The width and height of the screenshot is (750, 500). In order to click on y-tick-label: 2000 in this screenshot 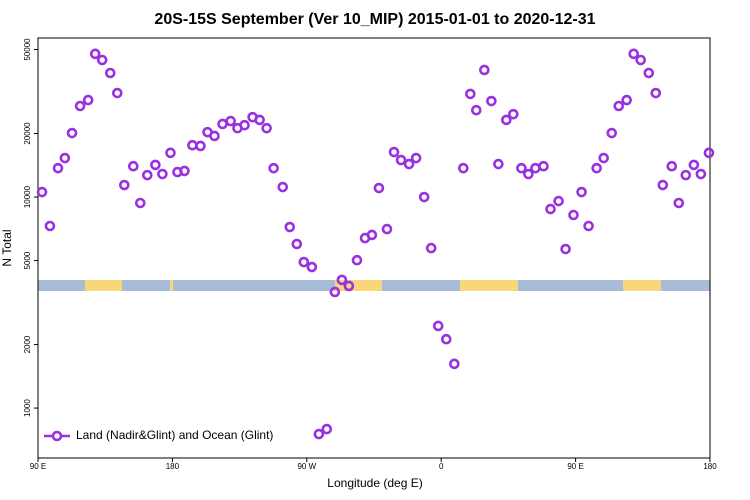, I will do `click(27, 344)`.